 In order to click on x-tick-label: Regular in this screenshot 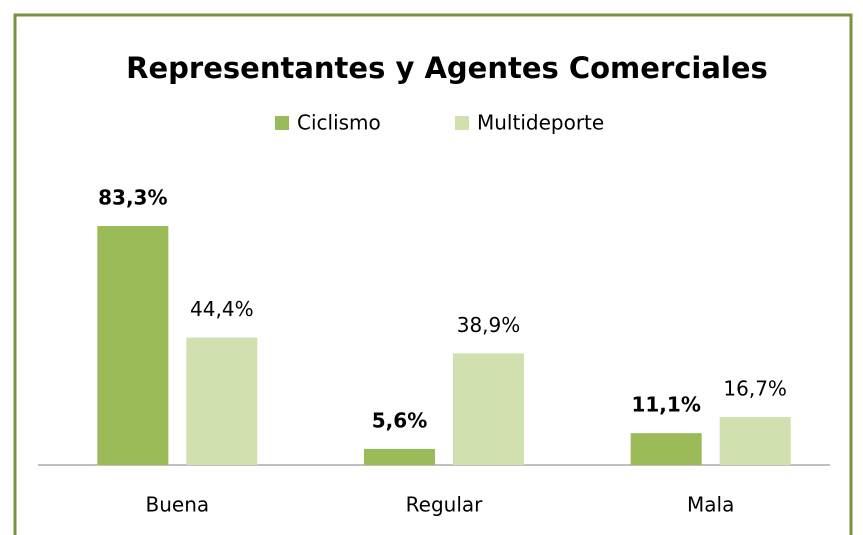, I will do `click(444, 505)`.